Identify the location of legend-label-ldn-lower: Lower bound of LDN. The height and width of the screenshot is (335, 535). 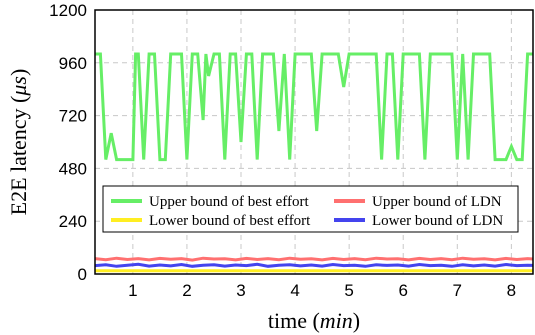
(437, 221).